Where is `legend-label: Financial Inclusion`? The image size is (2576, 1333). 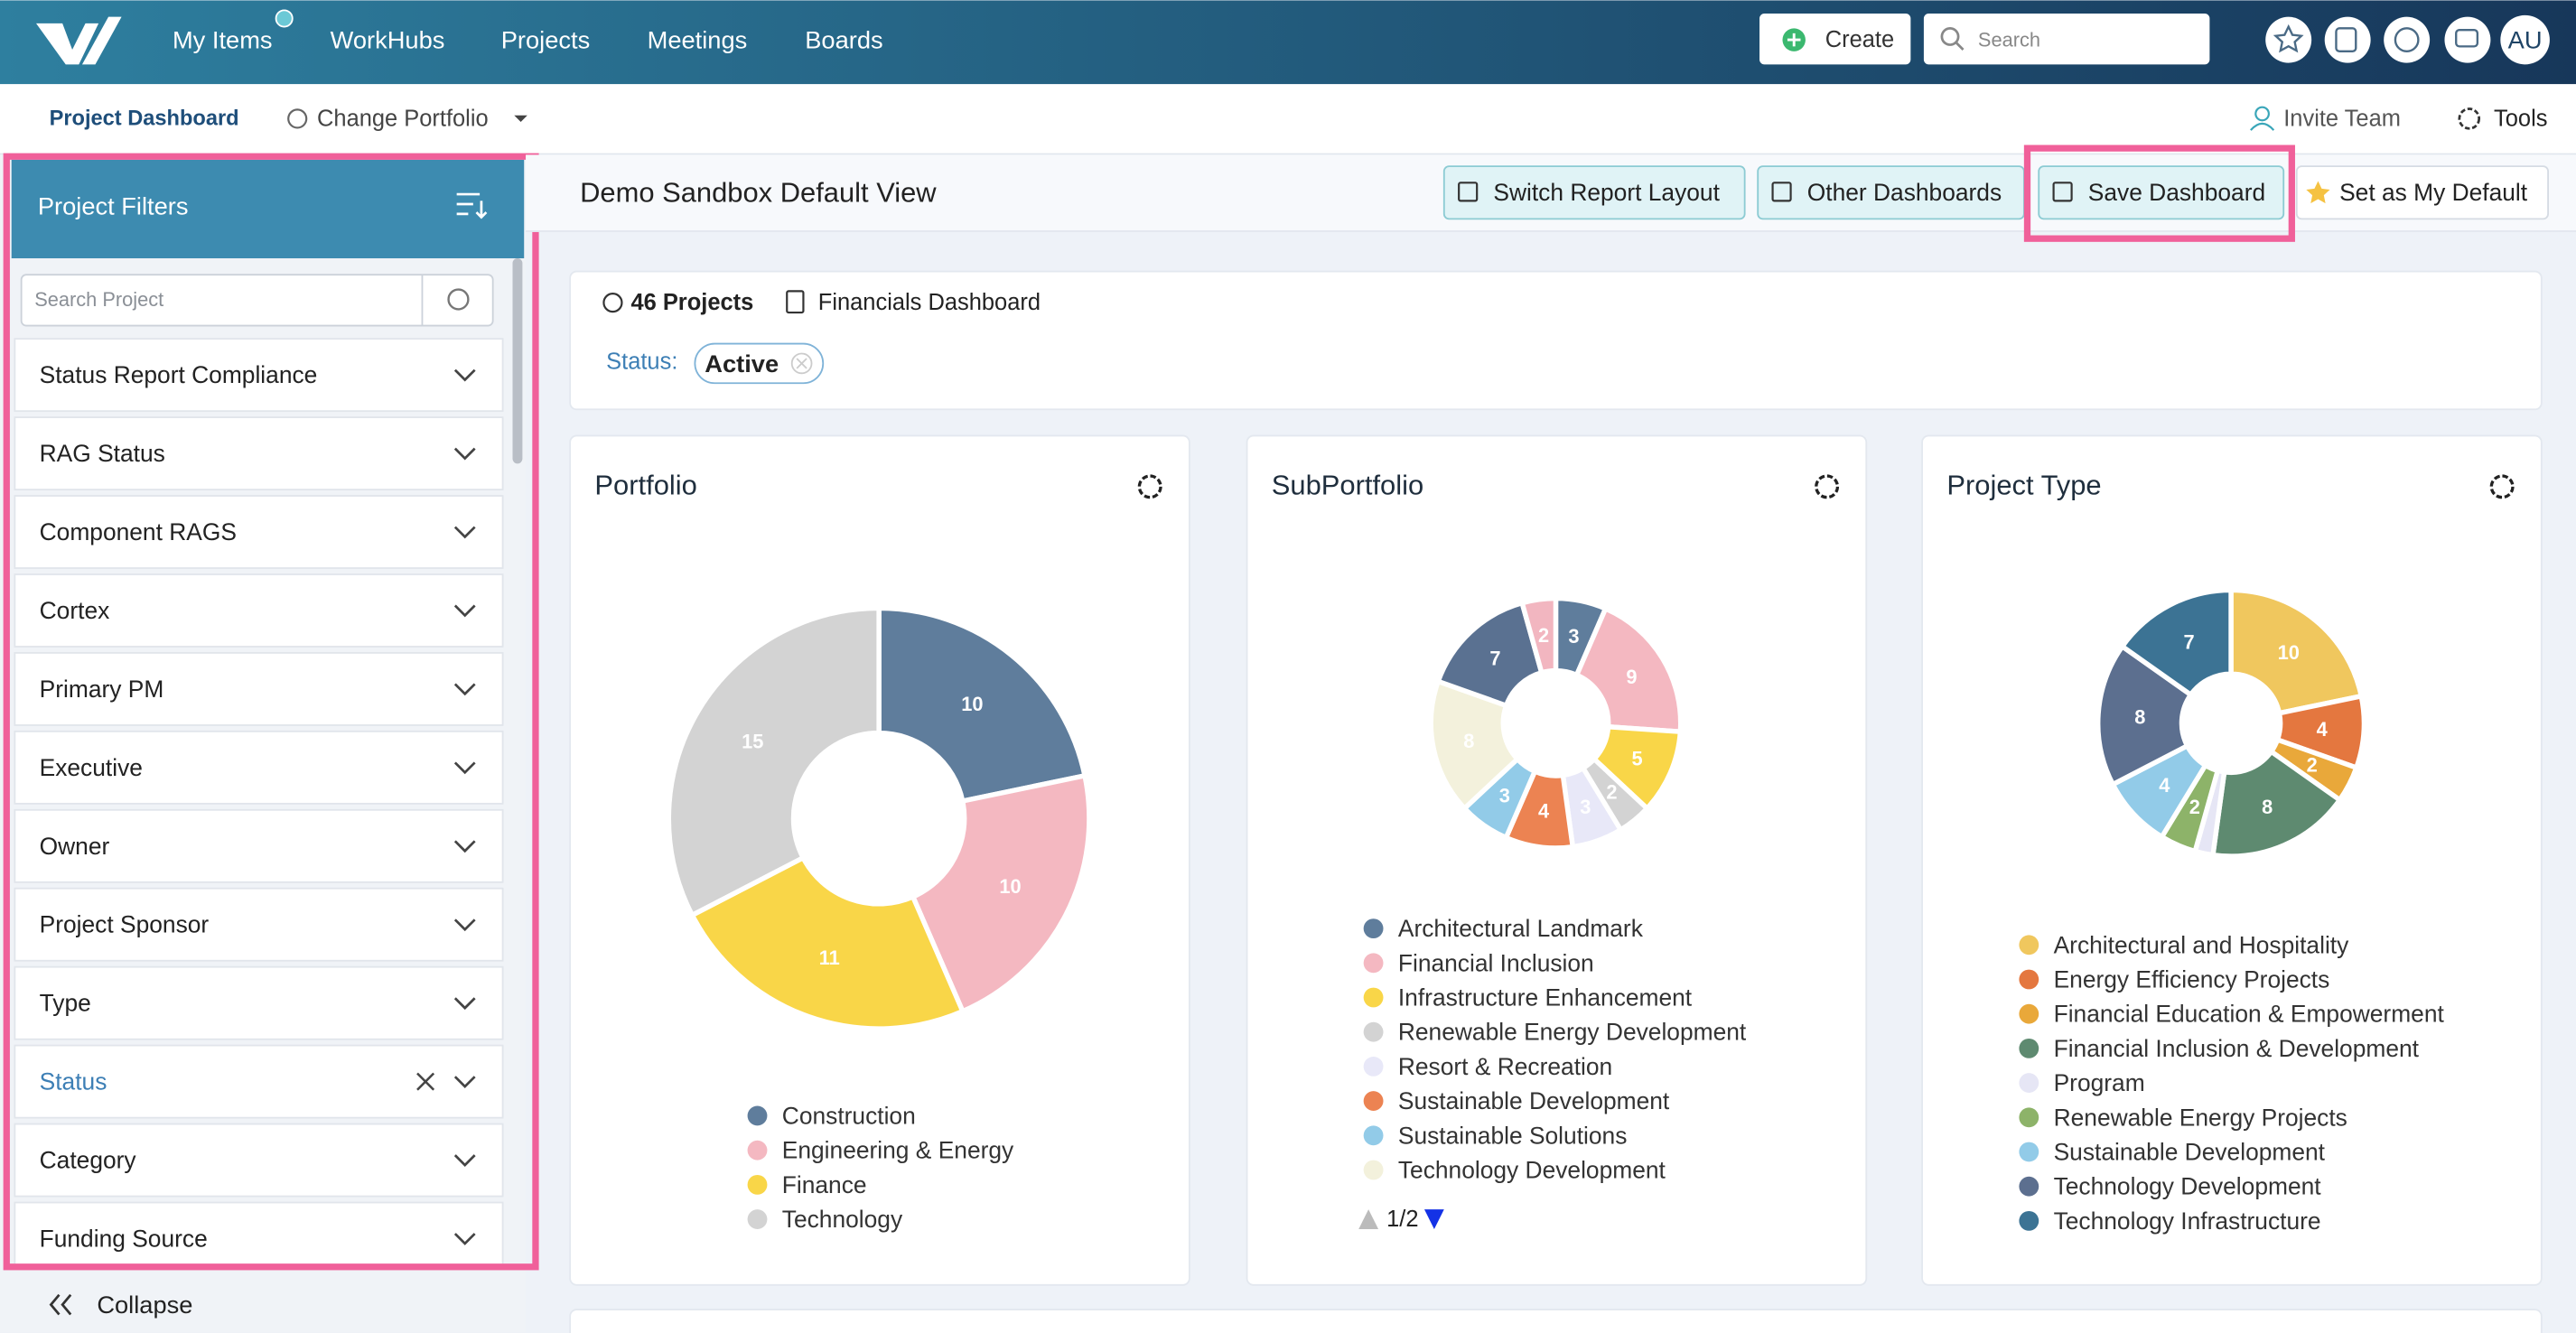 legend-label: Financial Inclusion is located at coordinates (1496, 962).